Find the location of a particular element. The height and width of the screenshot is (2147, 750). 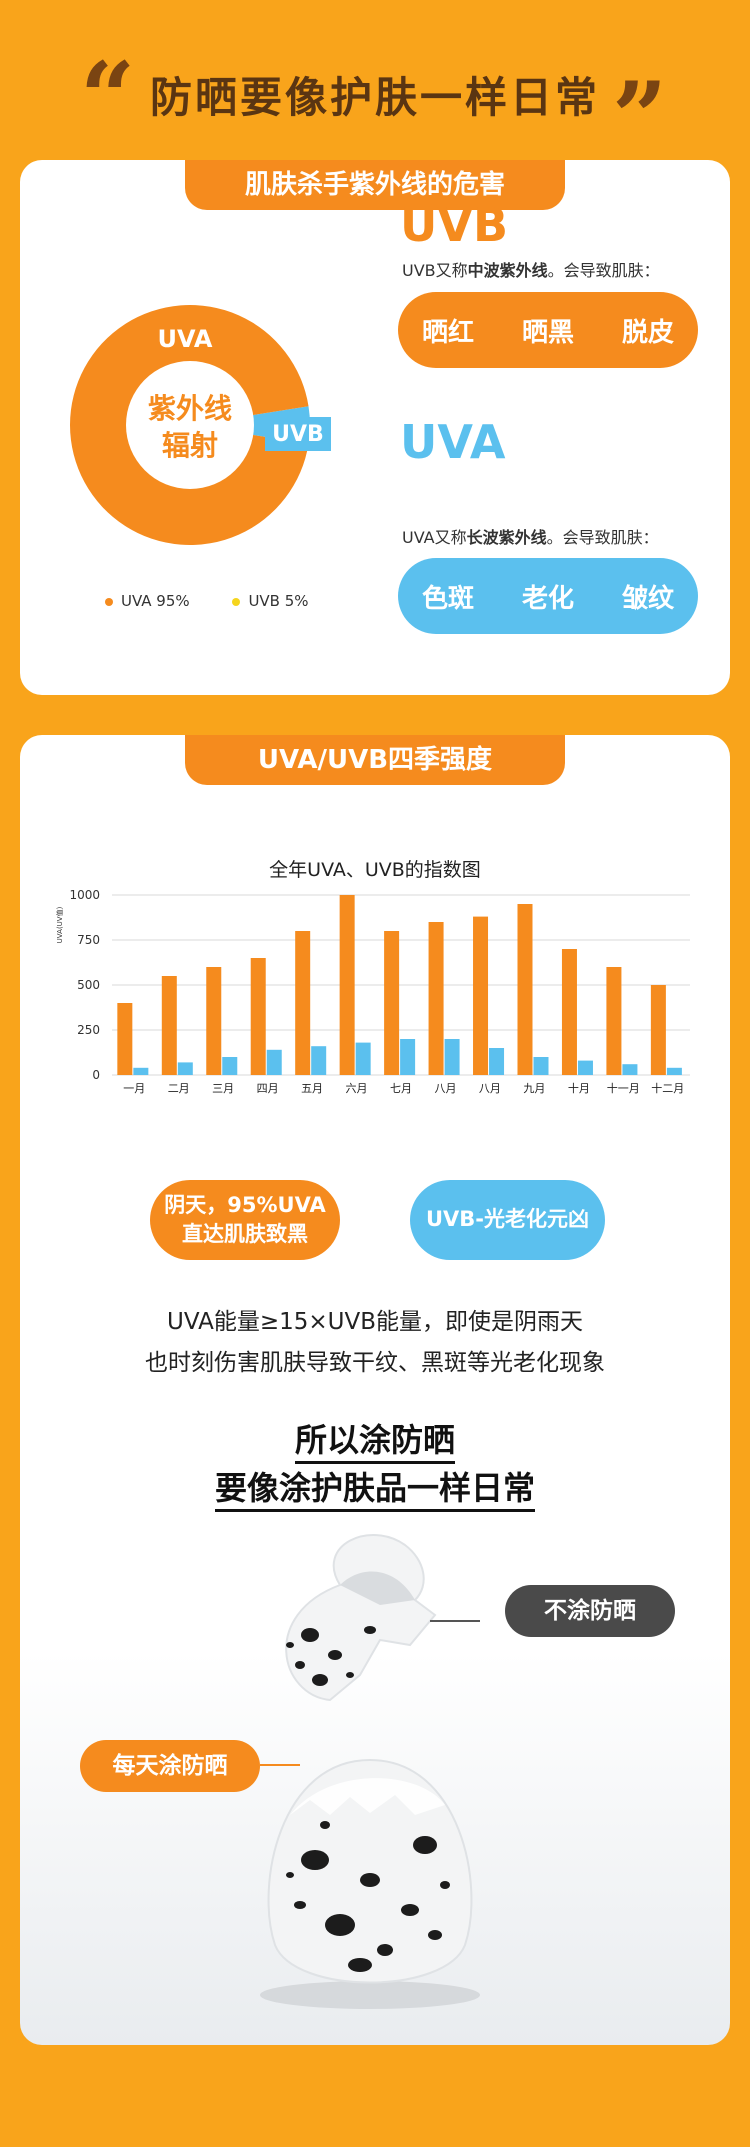

x-tick-label: 十二月 is located at coordinates (667, 1088).